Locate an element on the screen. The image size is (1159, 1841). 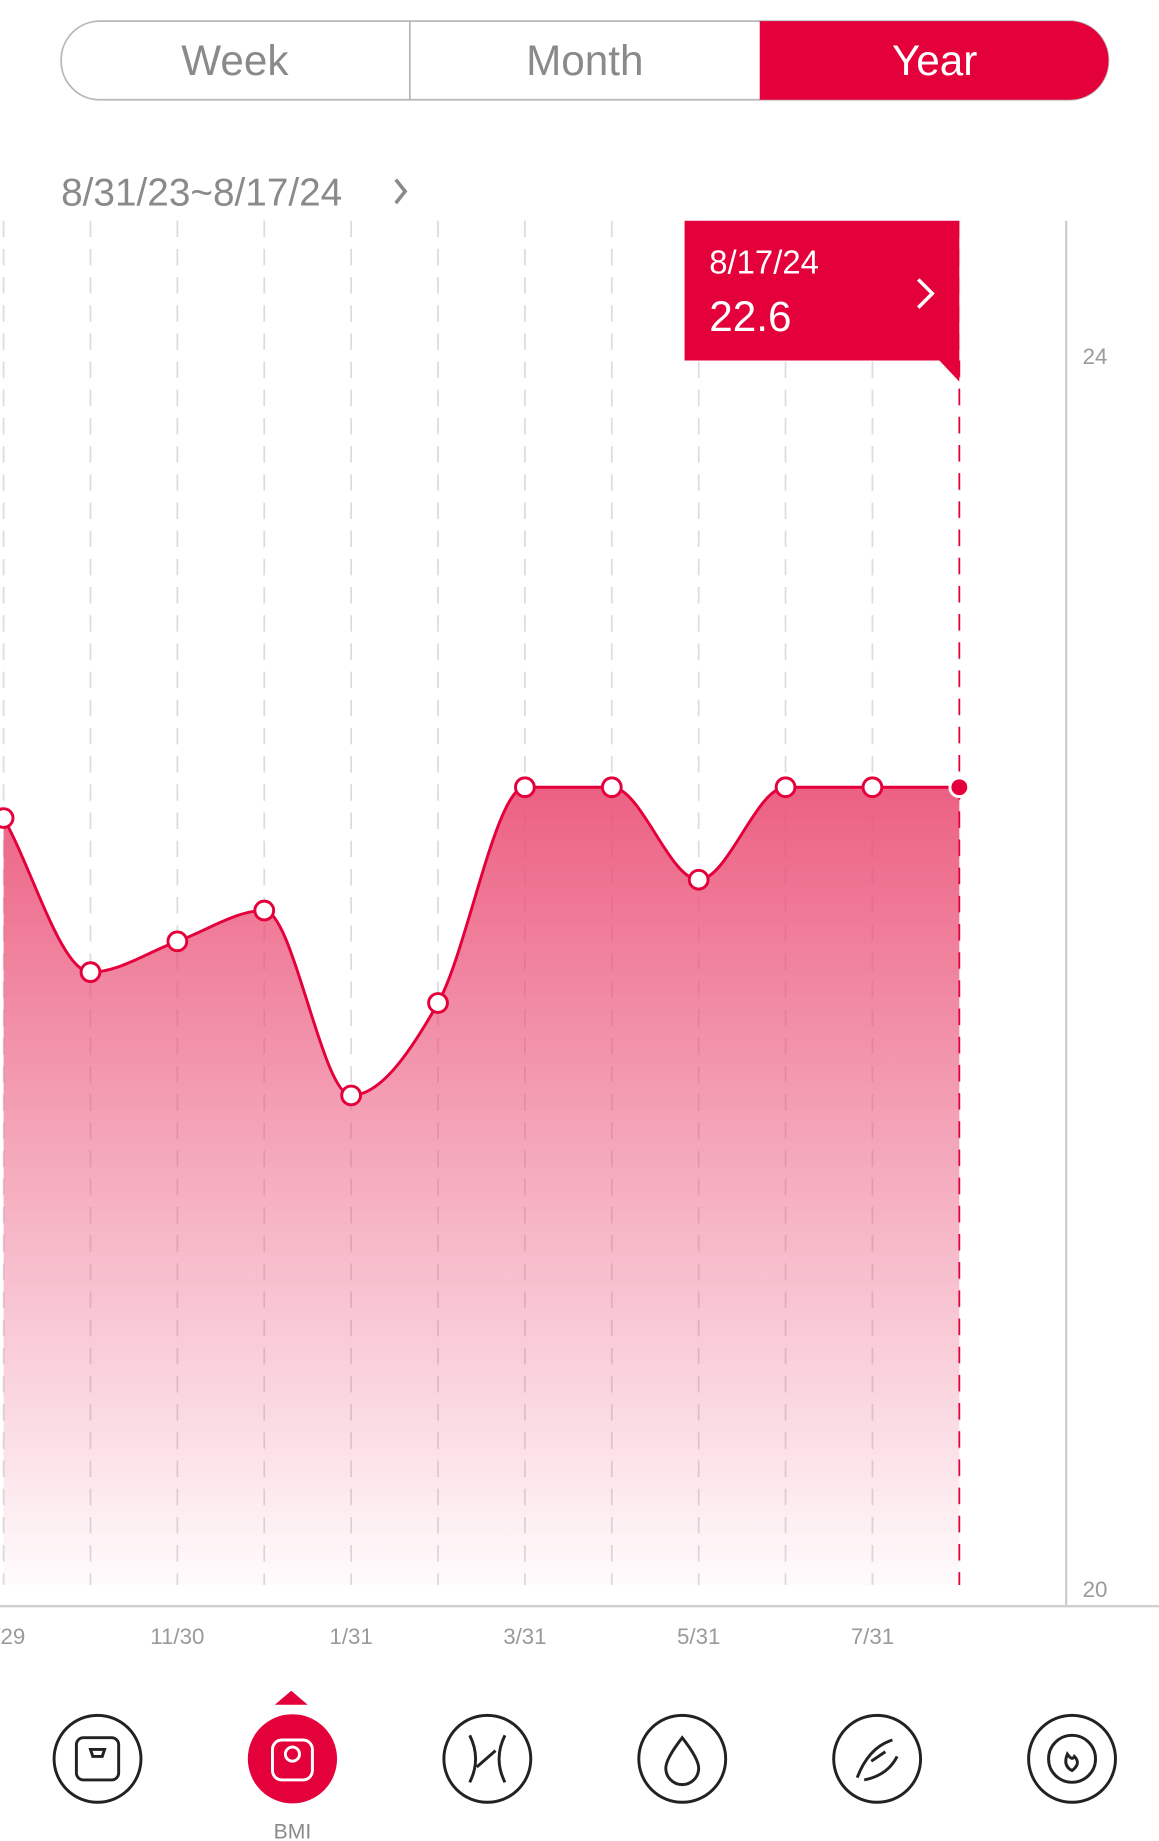
y-tick-label: 20 is located at coordinates (1095, 1589).